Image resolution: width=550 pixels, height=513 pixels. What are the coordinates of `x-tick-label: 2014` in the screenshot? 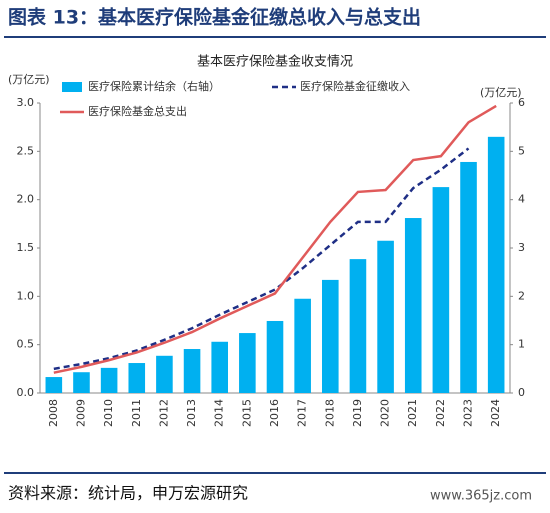 It's located at (219, 413).